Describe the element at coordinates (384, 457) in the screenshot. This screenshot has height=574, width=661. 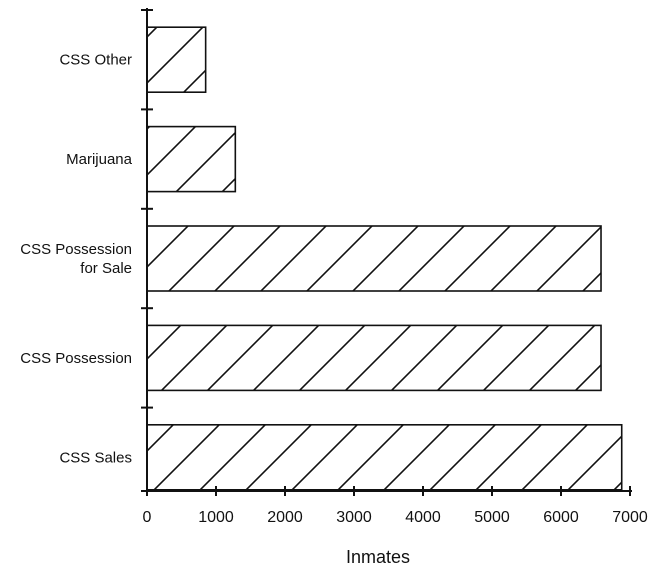
I see `bar-css-sales` at that location.